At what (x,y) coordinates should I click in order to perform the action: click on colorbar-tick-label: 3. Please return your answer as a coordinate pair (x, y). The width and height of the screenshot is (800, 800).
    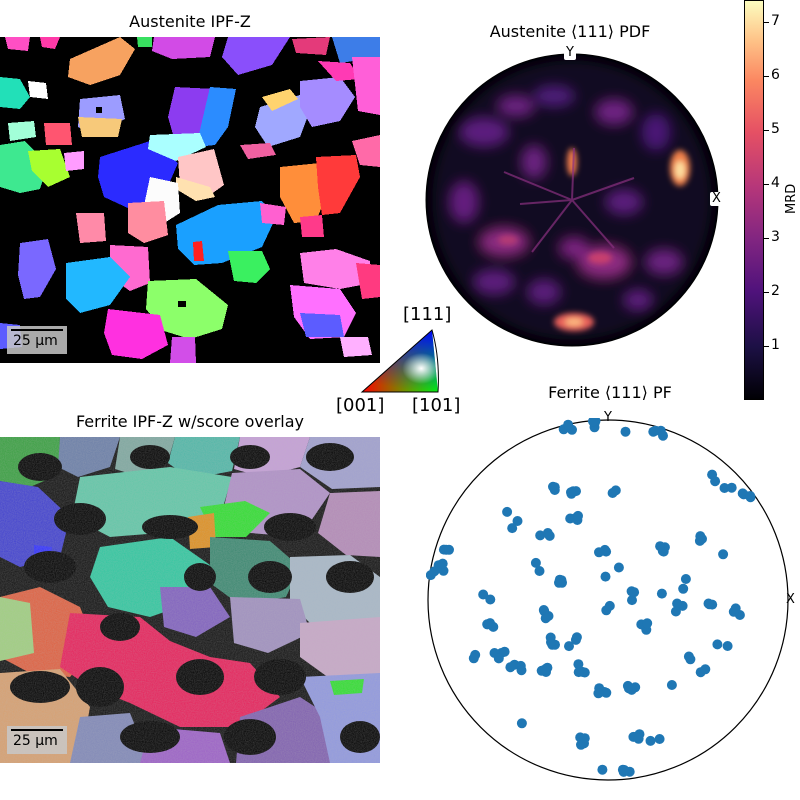
    Looking at the image, I should click on (775, 236).